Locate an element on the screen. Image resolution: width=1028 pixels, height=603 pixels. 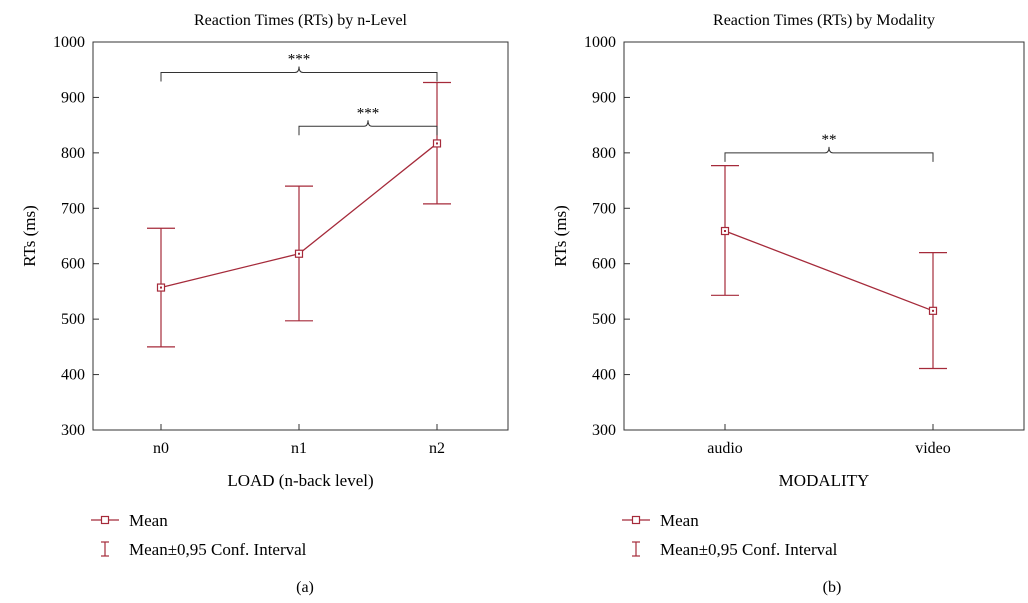
significance-bracket: ** is located at coordinates (829, 147).